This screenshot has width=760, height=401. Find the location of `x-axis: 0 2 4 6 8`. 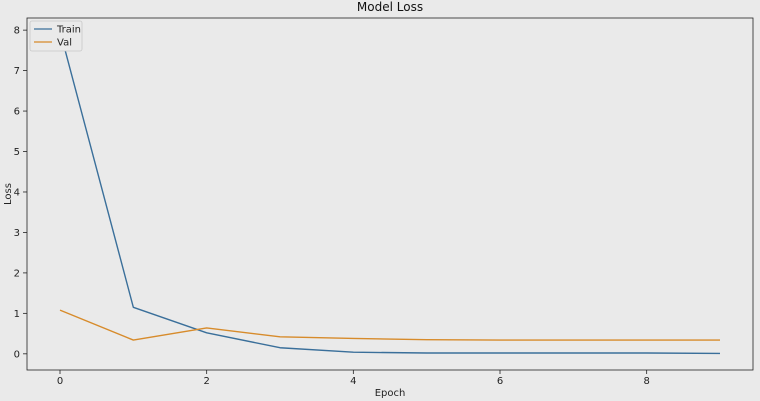

x-axis: 0 2 4 6 8 is located at coordinates (353, 378).